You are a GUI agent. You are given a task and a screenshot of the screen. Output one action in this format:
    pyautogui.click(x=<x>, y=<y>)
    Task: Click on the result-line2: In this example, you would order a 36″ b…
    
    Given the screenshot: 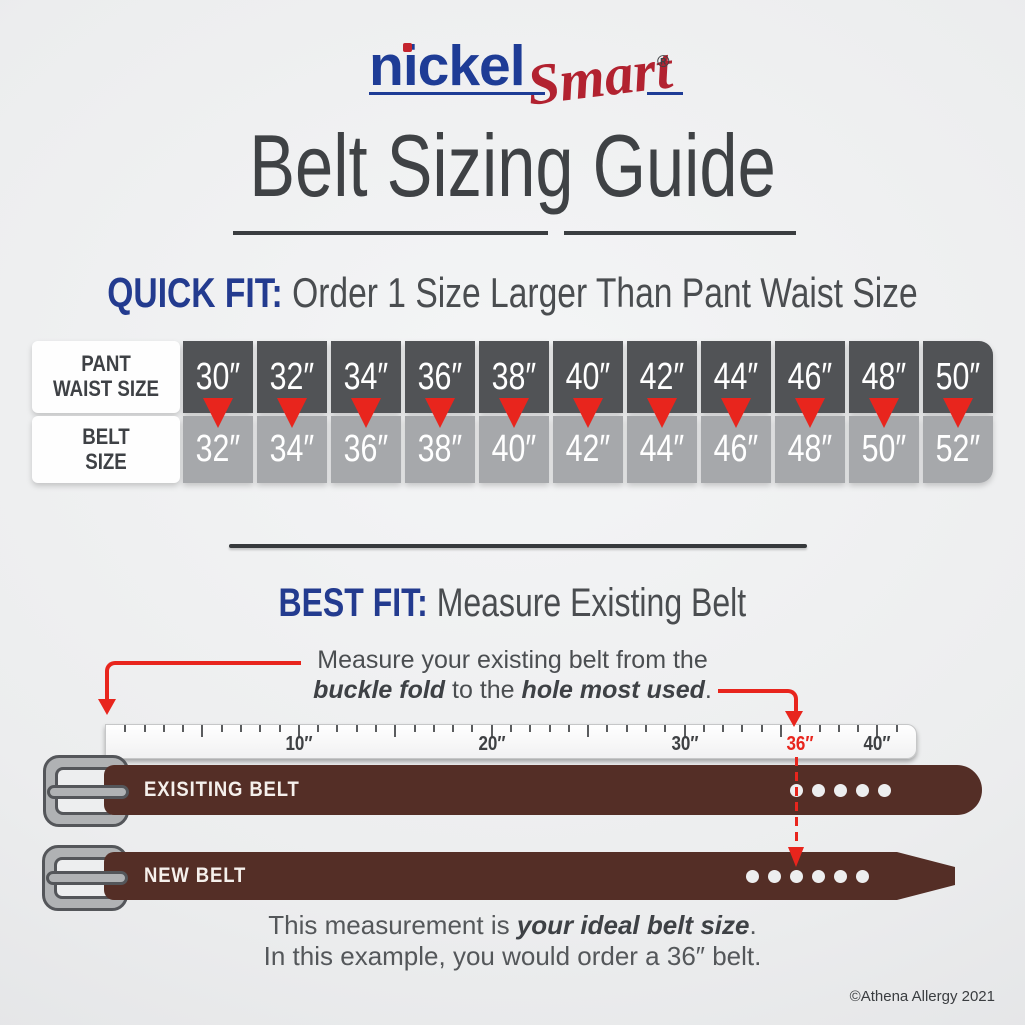 What is the action you would take?
    pyautogui.click(x=512, y=956)
    